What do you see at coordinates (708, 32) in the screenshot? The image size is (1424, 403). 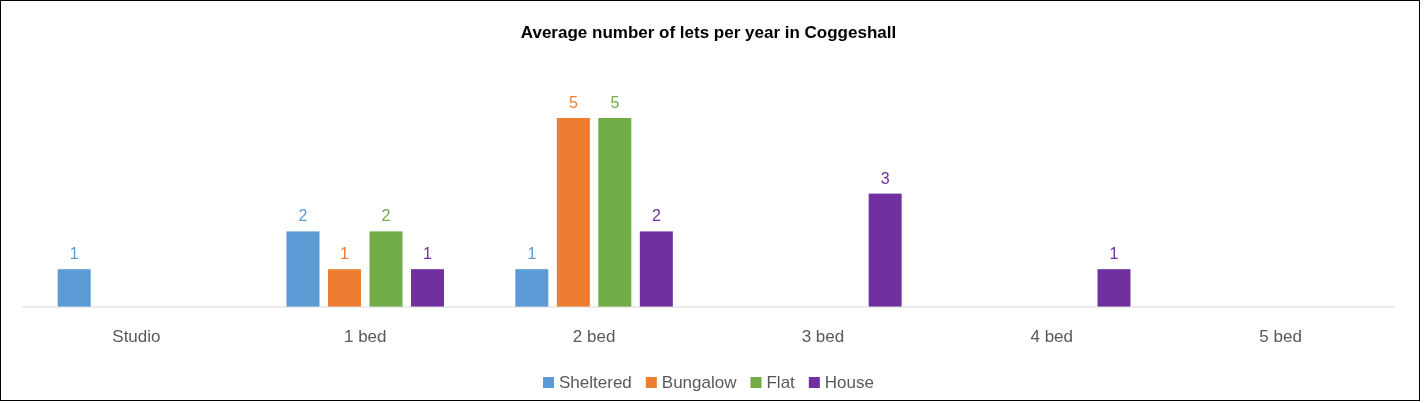 I see `chart-title: Average number of lets per year in Coggeshall` at bounding box center [708, 32].